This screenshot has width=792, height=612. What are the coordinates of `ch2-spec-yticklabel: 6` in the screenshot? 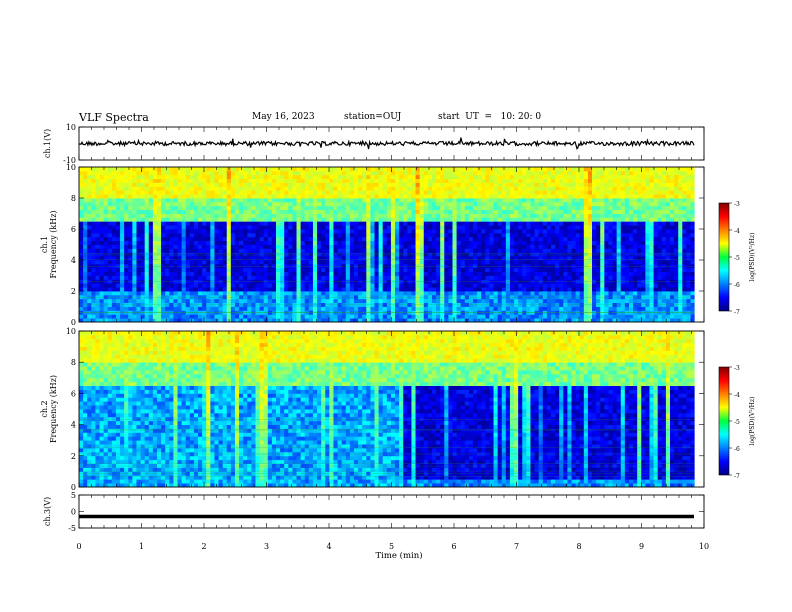 It's located at (73, 393).